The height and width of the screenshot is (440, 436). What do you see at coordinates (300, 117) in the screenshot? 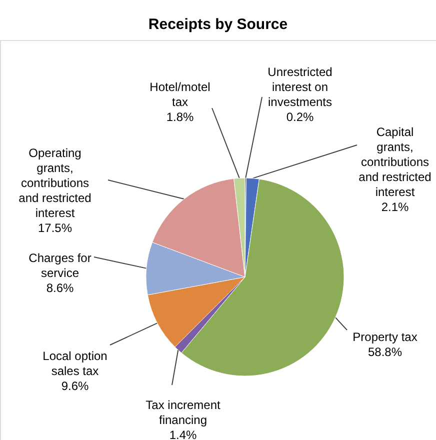
I see `data-label: 0.2%` at bounding box center [300, 117].